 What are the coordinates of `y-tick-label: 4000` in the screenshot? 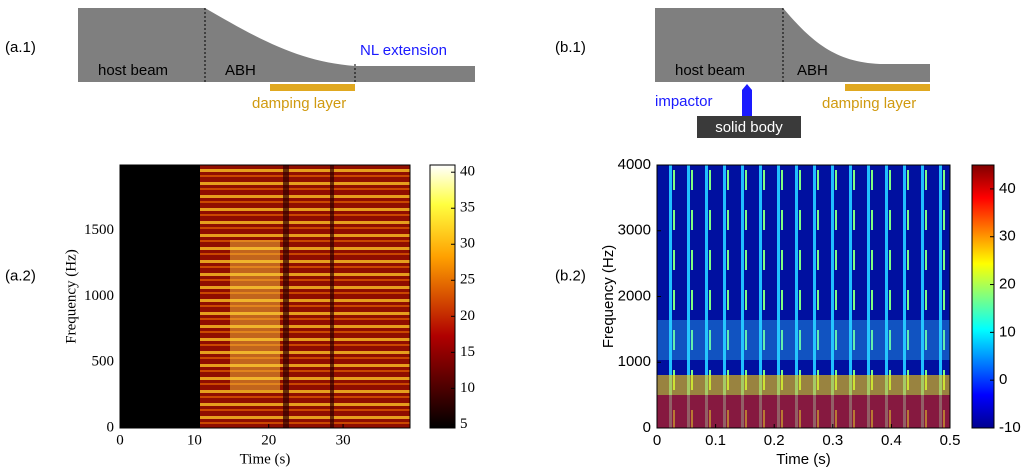 It's located at (634, 164).